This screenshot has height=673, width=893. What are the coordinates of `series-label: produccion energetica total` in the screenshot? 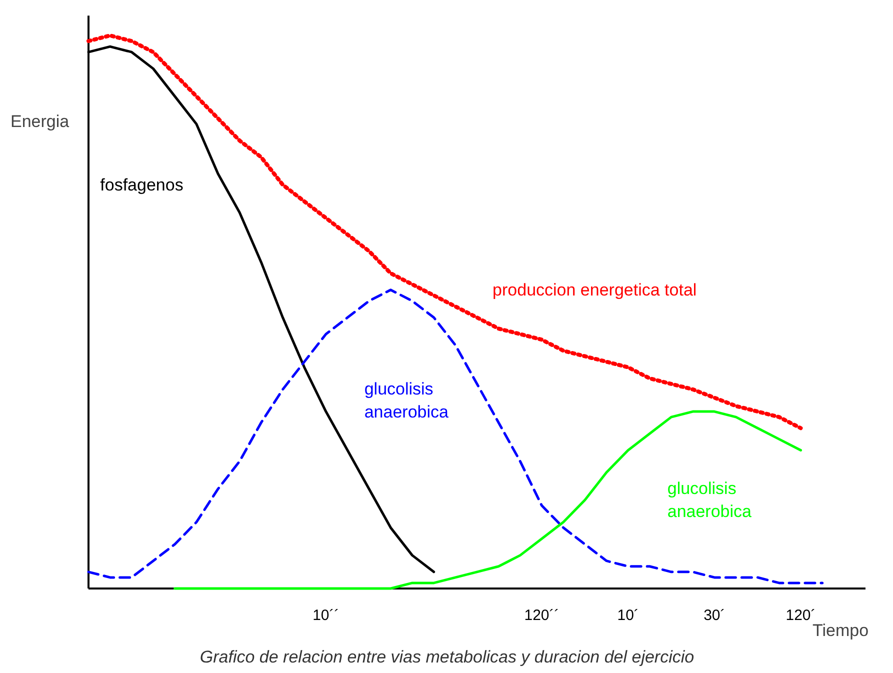 It's located at (594, 290).